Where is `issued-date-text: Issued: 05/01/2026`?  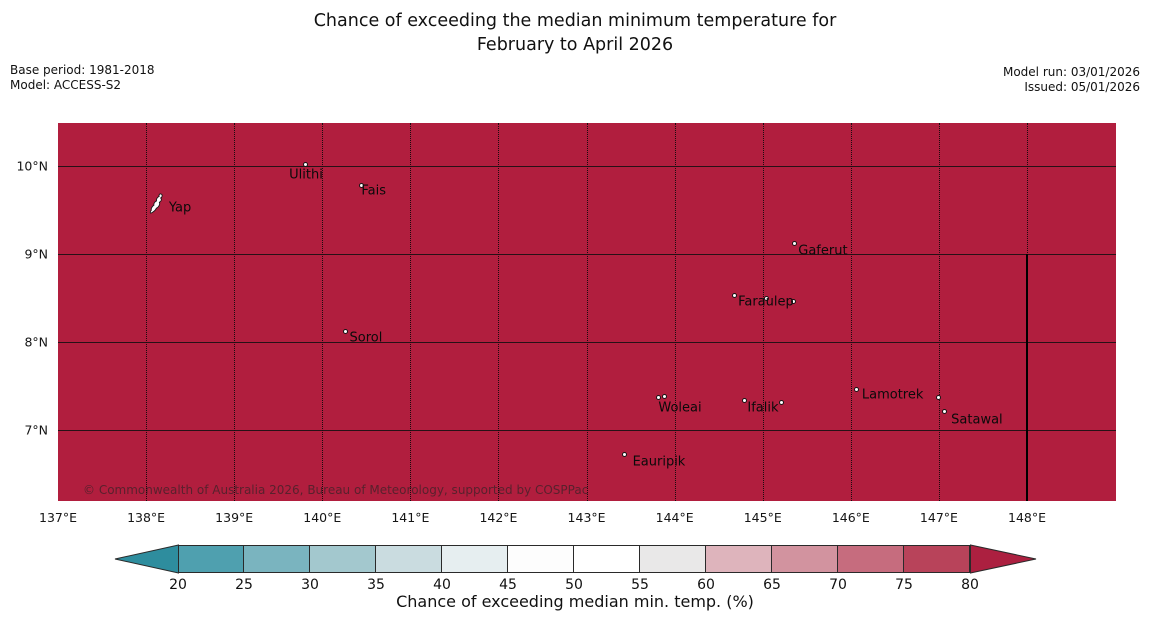
issued-date-text: Issued: 05/01/2026 is located at coordinates (1082, 86).